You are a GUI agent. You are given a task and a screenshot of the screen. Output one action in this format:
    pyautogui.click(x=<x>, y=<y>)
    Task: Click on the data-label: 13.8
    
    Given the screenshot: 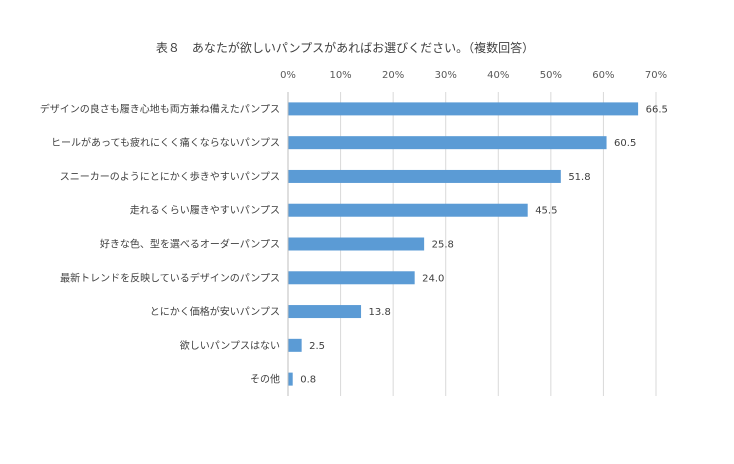 What is the action you would take?
    pyautogui.click(x=380, y=312)
    